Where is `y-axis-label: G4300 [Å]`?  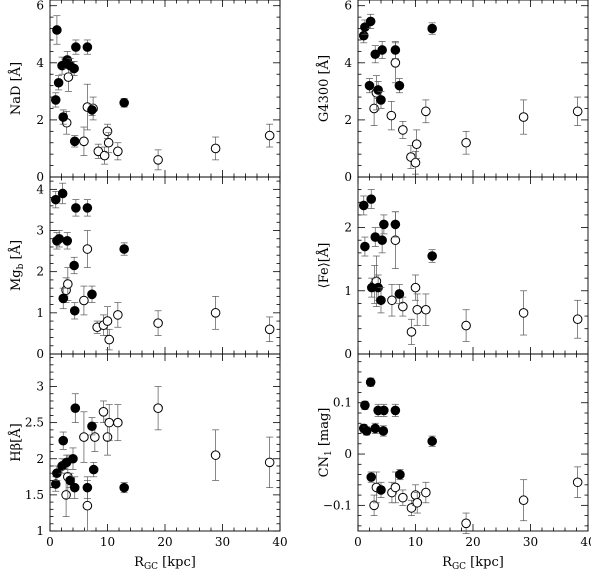 y-axis-label: G4300 [Å] is located at coordinates (324, 88).